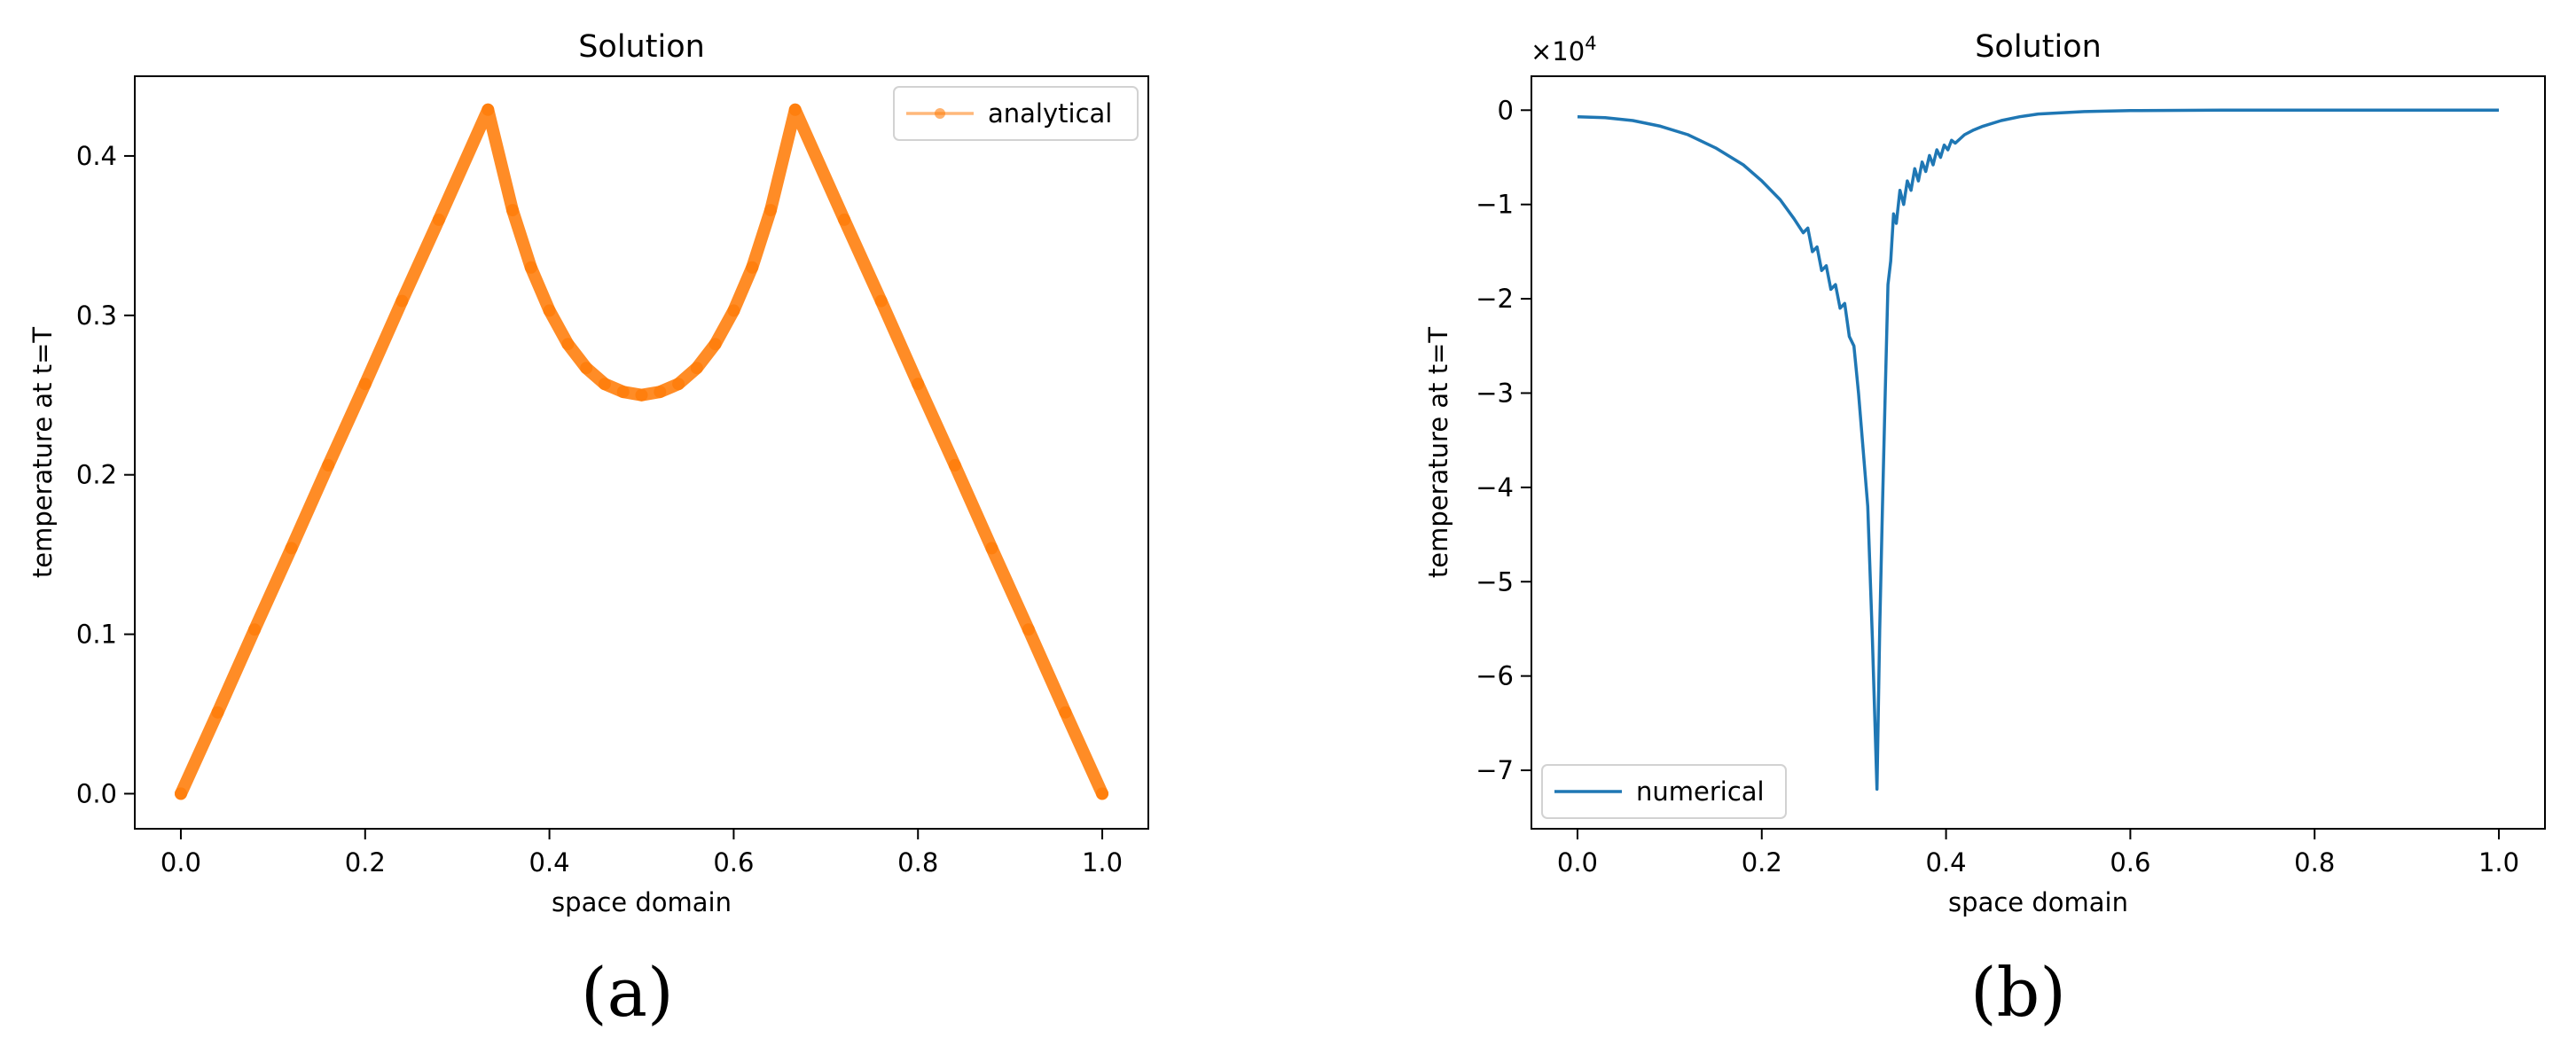 The height and width of the screenshot is (1061, 2576). Describe the element at coordinates (96, 793) in the screenshot. I see `y-tick-label: 0.0` at that location.